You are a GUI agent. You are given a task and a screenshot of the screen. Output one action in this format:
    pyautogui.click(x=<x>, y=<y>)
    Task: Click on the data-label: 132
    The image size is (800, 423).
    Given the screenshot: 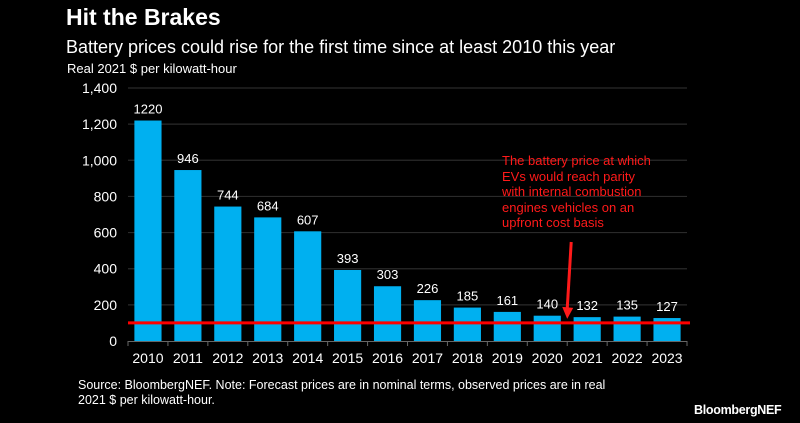 What is the action you would take?
    pyautogui.click(x=587, y=305)
    